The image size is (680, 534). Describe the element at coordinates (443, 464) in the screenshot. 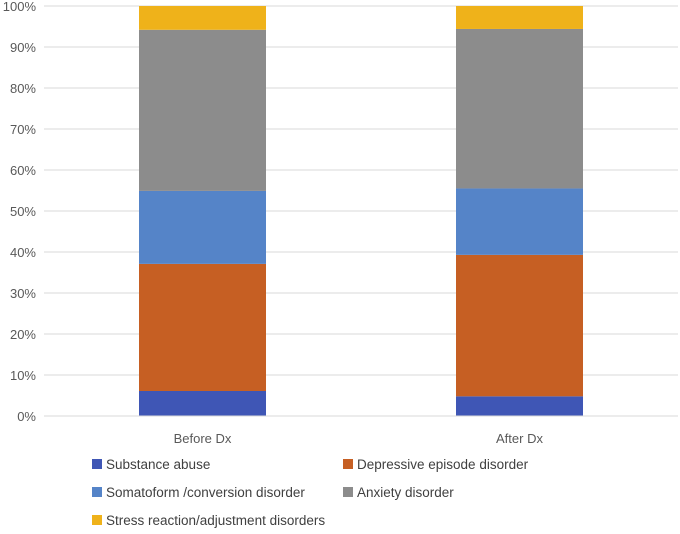

I see `legend-label: Depressive episode disorder` at that location.